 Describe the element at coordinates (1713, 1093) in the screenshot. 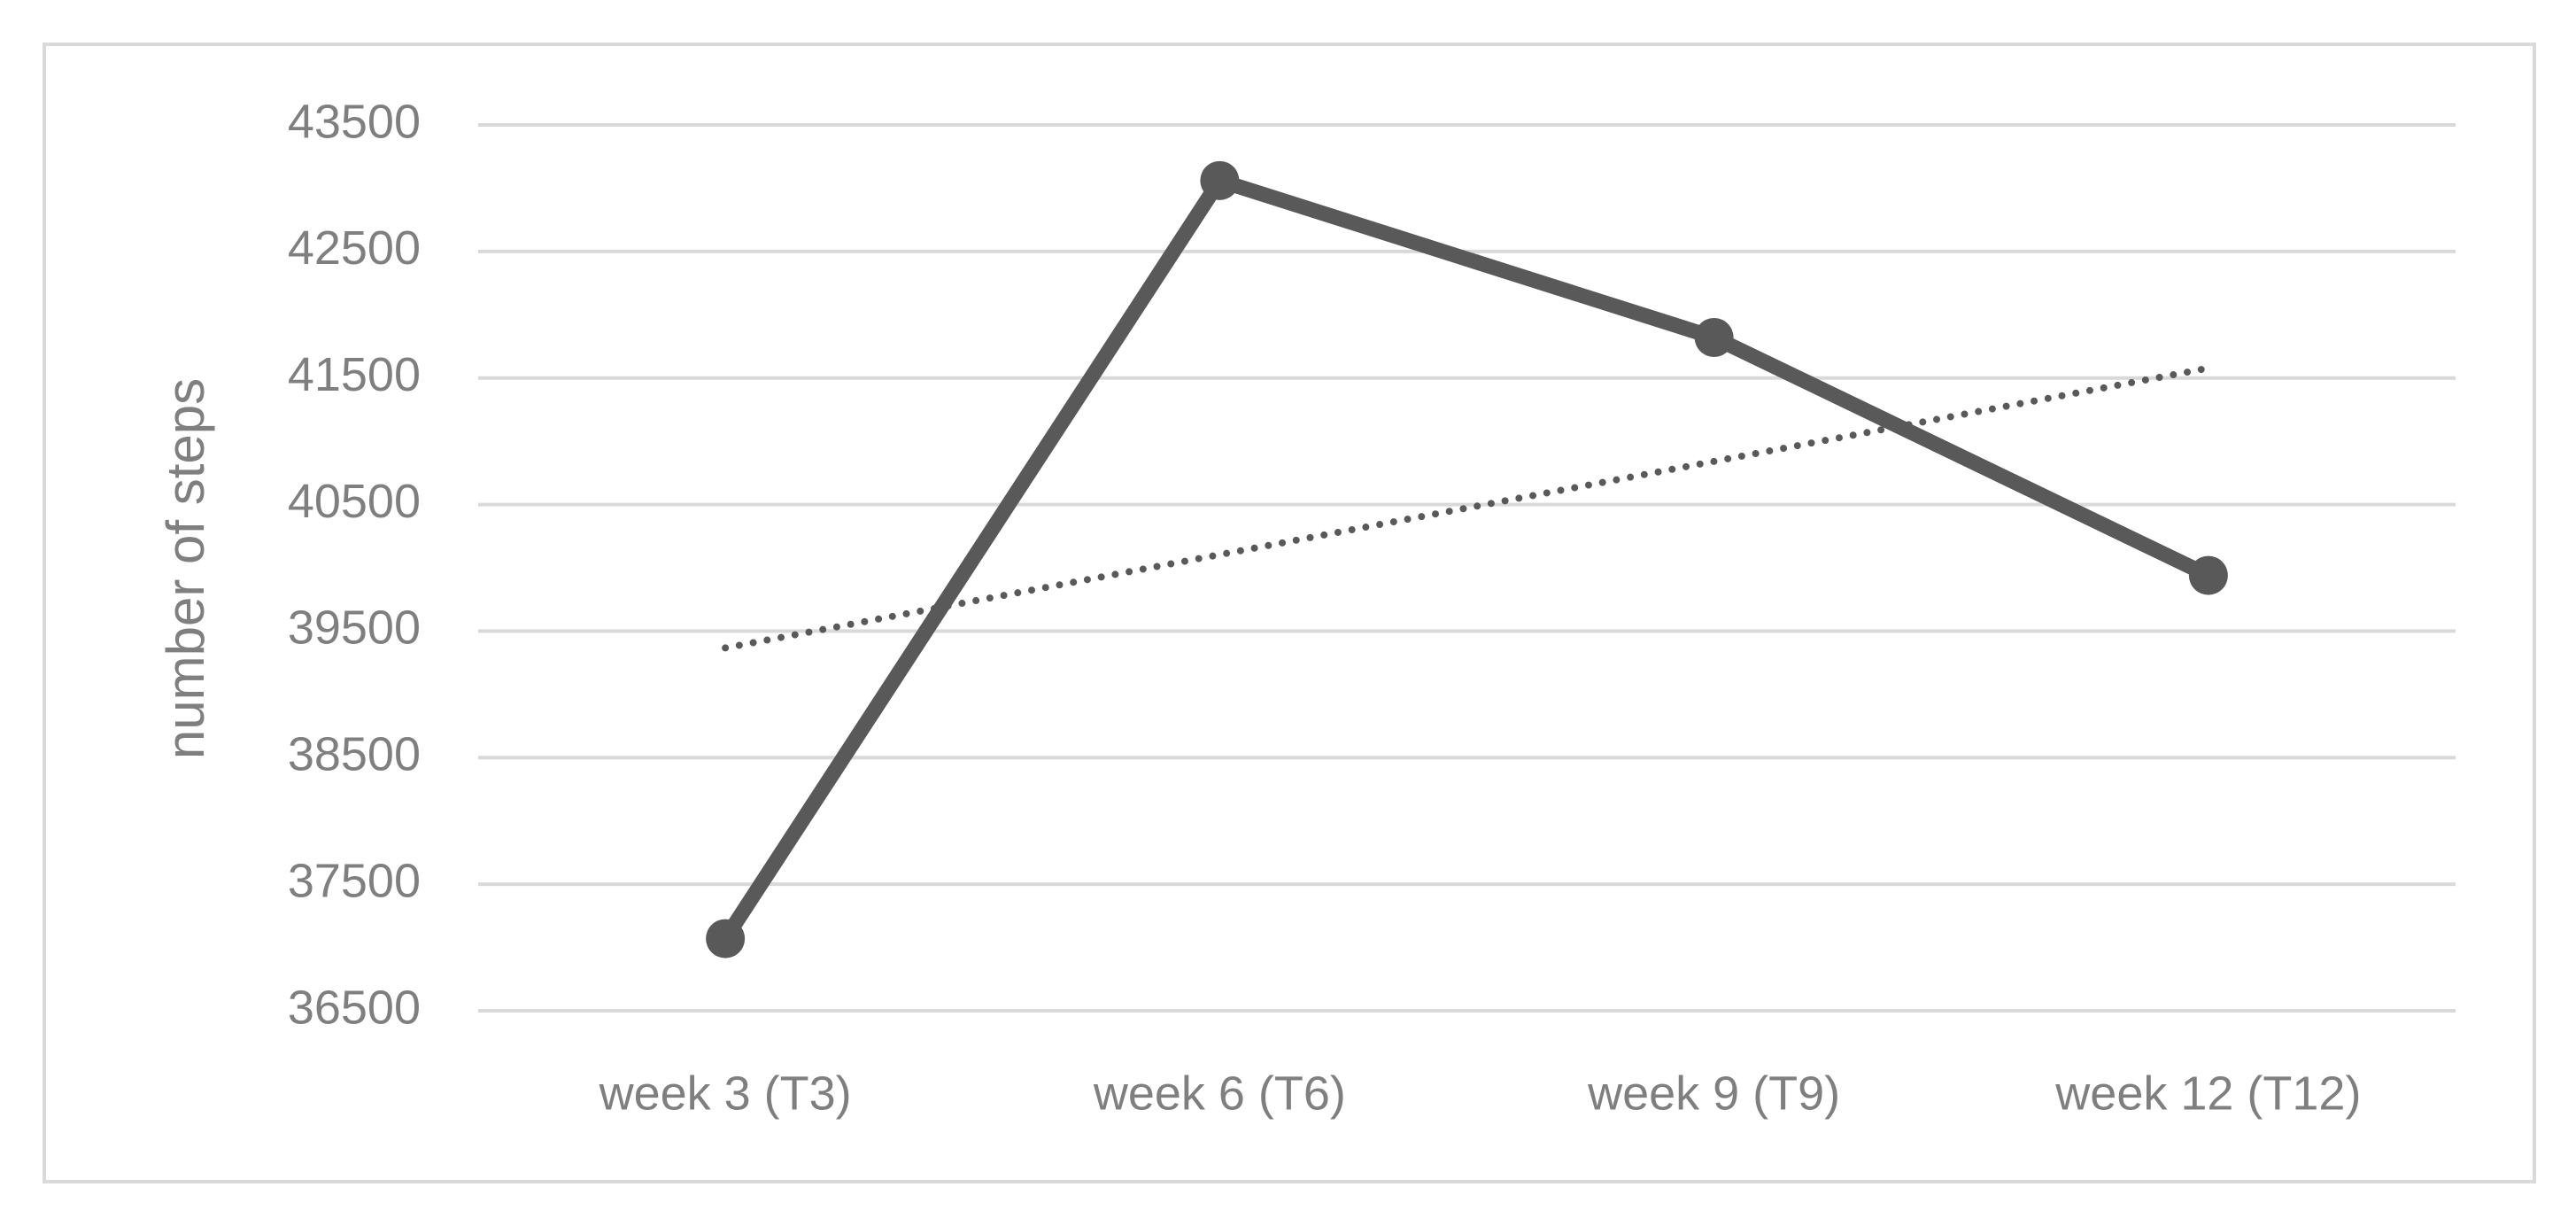

I see `x-tick-label: week 9 (T9)` at that location.